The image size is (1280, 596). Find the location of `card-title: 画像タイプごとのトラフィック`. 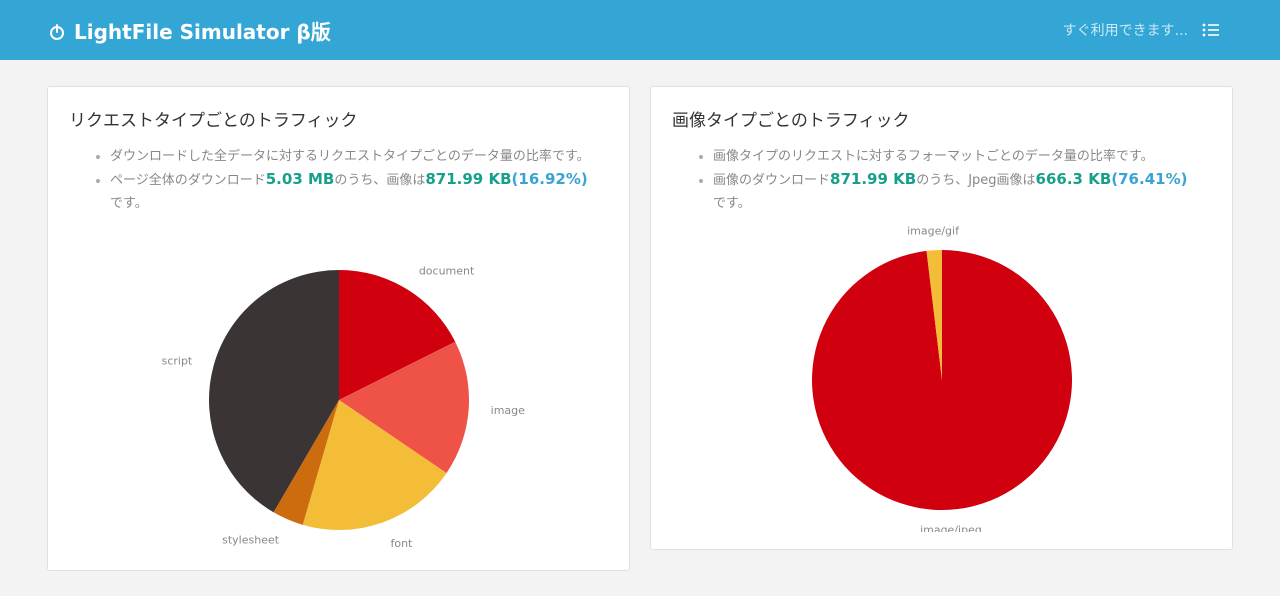

card-title: 画像タイプごとのトラフィック is located at coordinates (791, 121).